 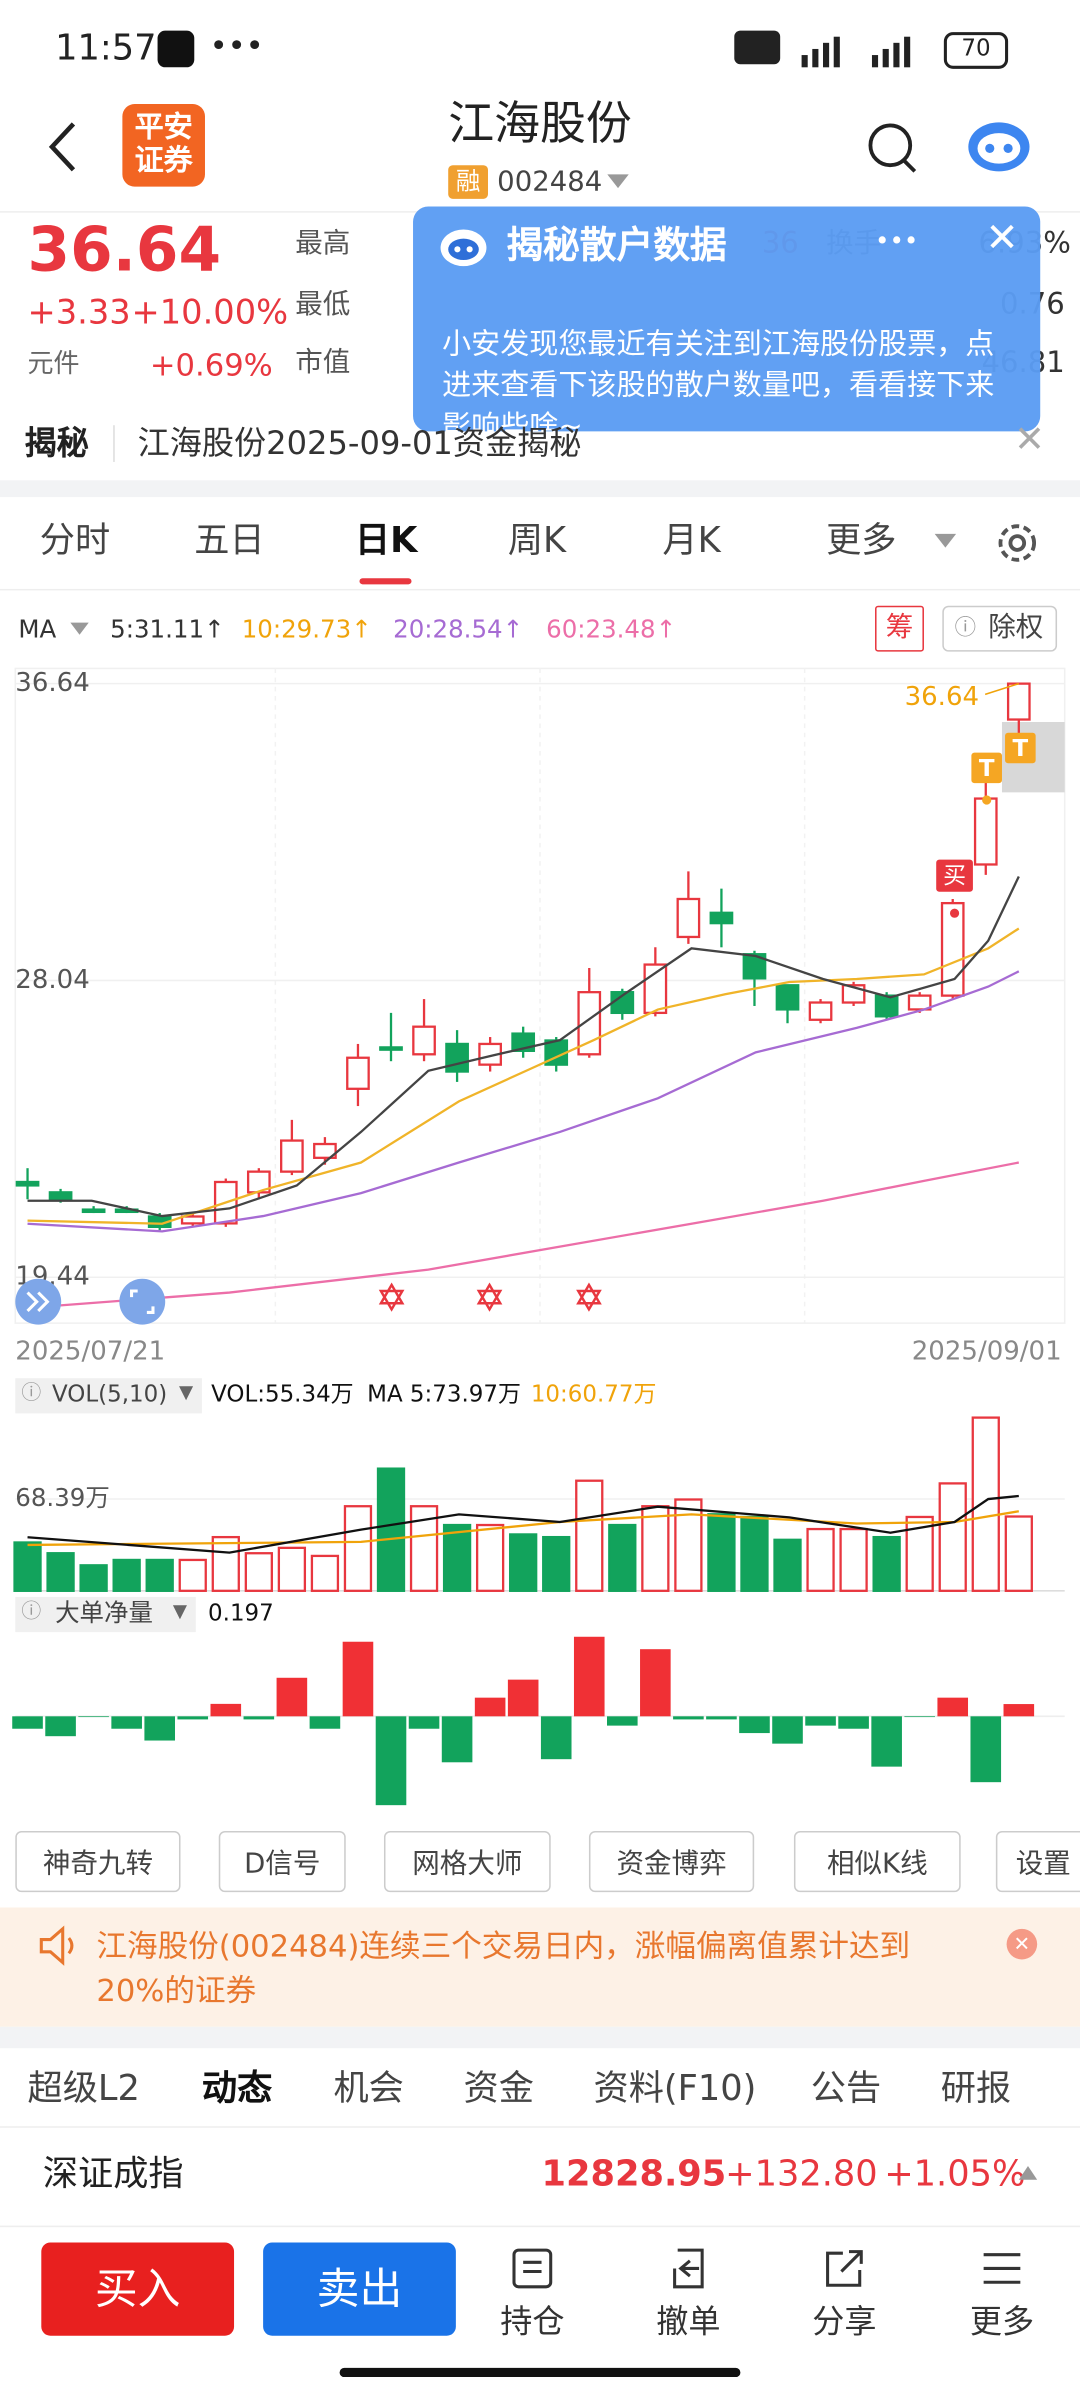 I want to click on signal-icons, so click(x=856, y=52).